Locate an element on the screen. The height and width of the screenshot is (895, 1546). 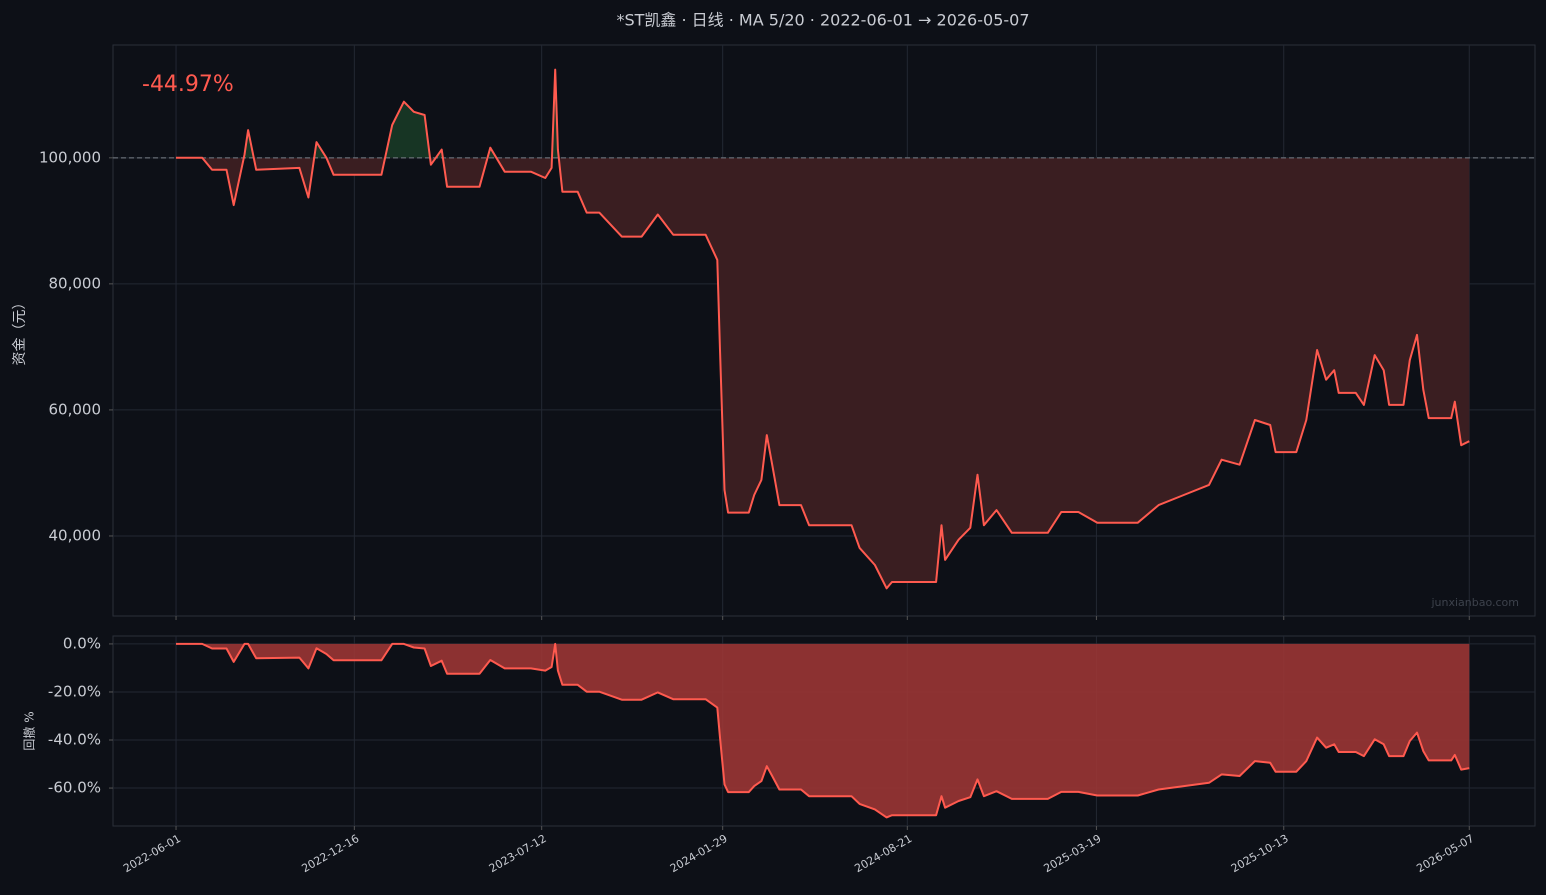
y-tick-label: -40.0% is located at coordinates (74, 740).